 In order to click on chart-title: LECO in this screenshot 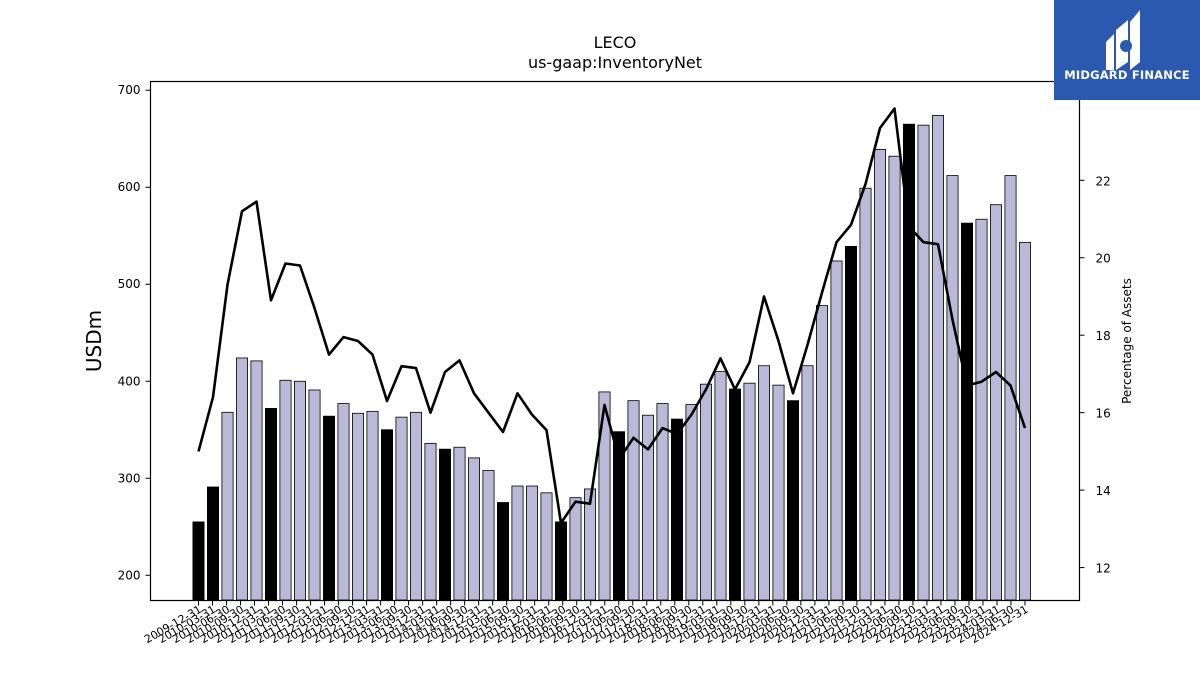, I will do `click(615, 42)`.